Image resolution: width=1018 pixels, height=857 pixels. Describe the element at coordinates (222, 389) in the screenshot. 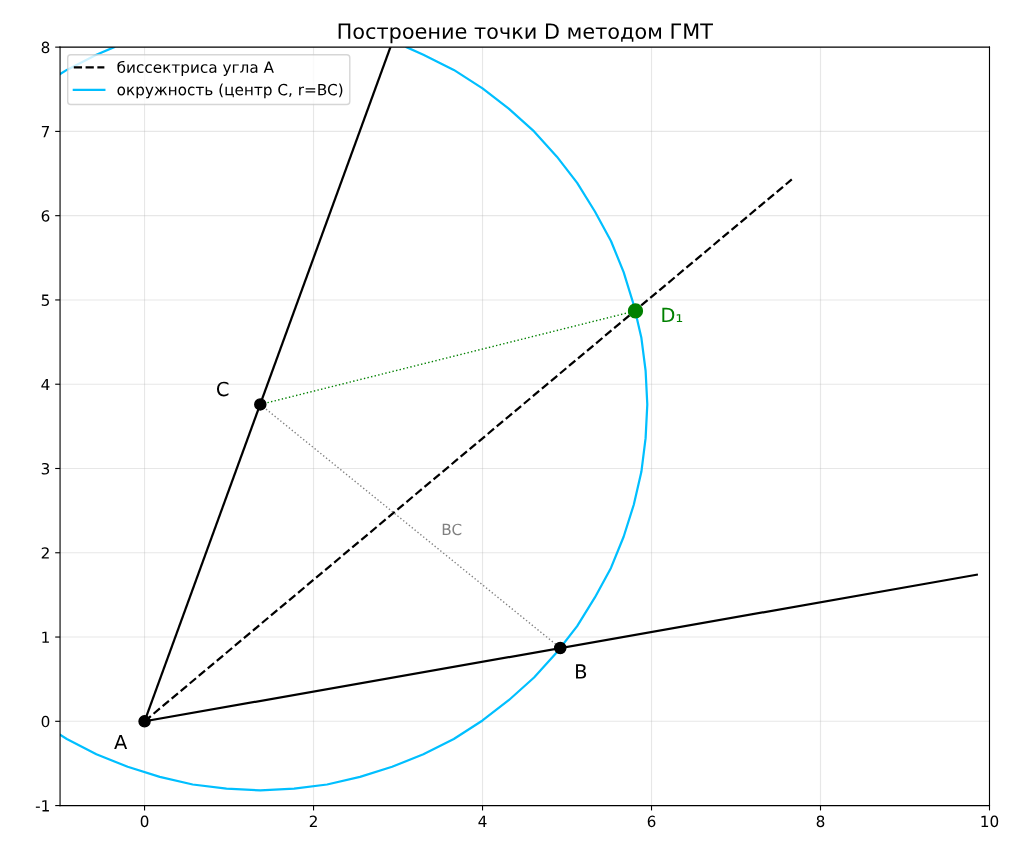

I see `annotation: C` at that location.